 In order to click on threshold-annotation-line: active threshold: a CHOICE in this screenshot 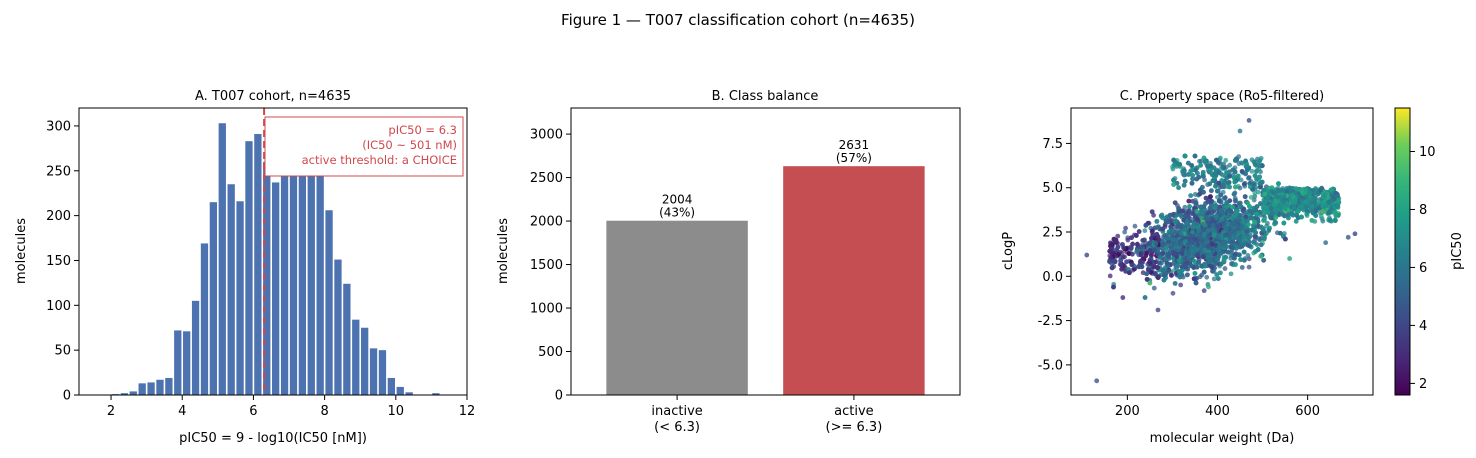, I will do `click(379, 160)`.